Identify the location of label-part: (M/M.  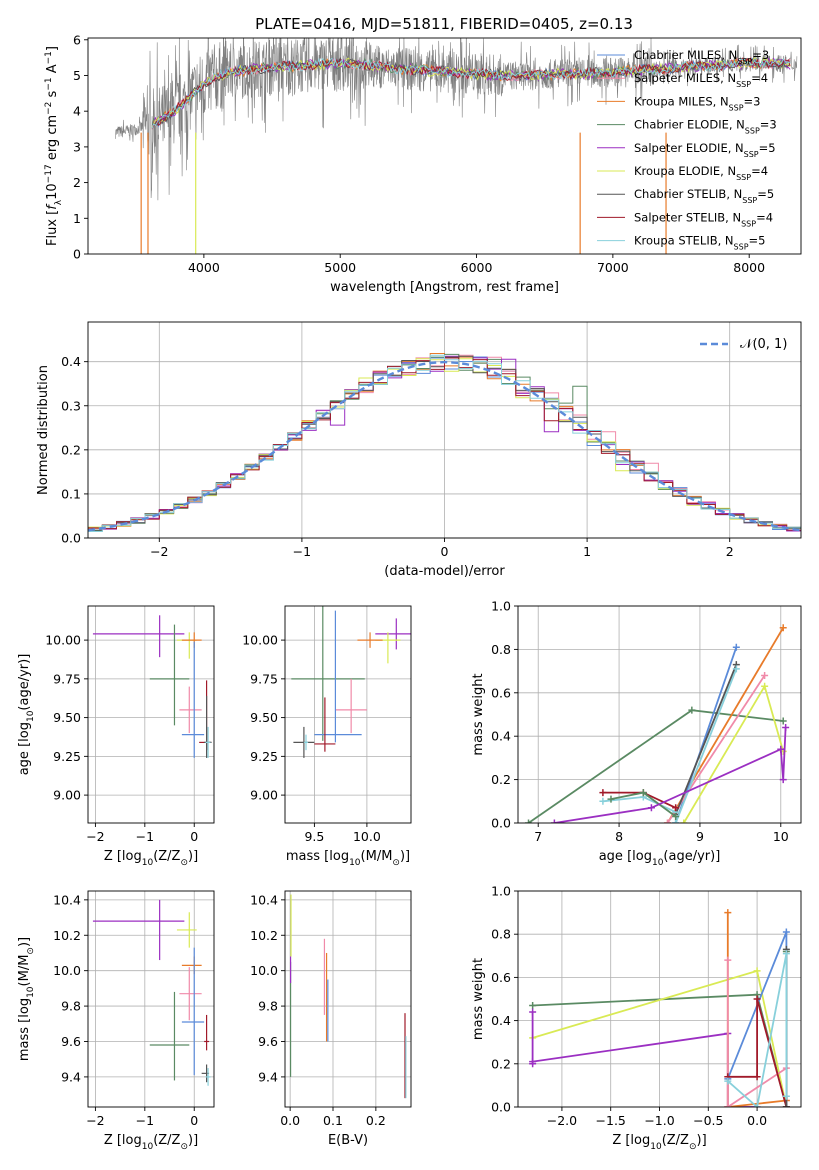
(377, 856).